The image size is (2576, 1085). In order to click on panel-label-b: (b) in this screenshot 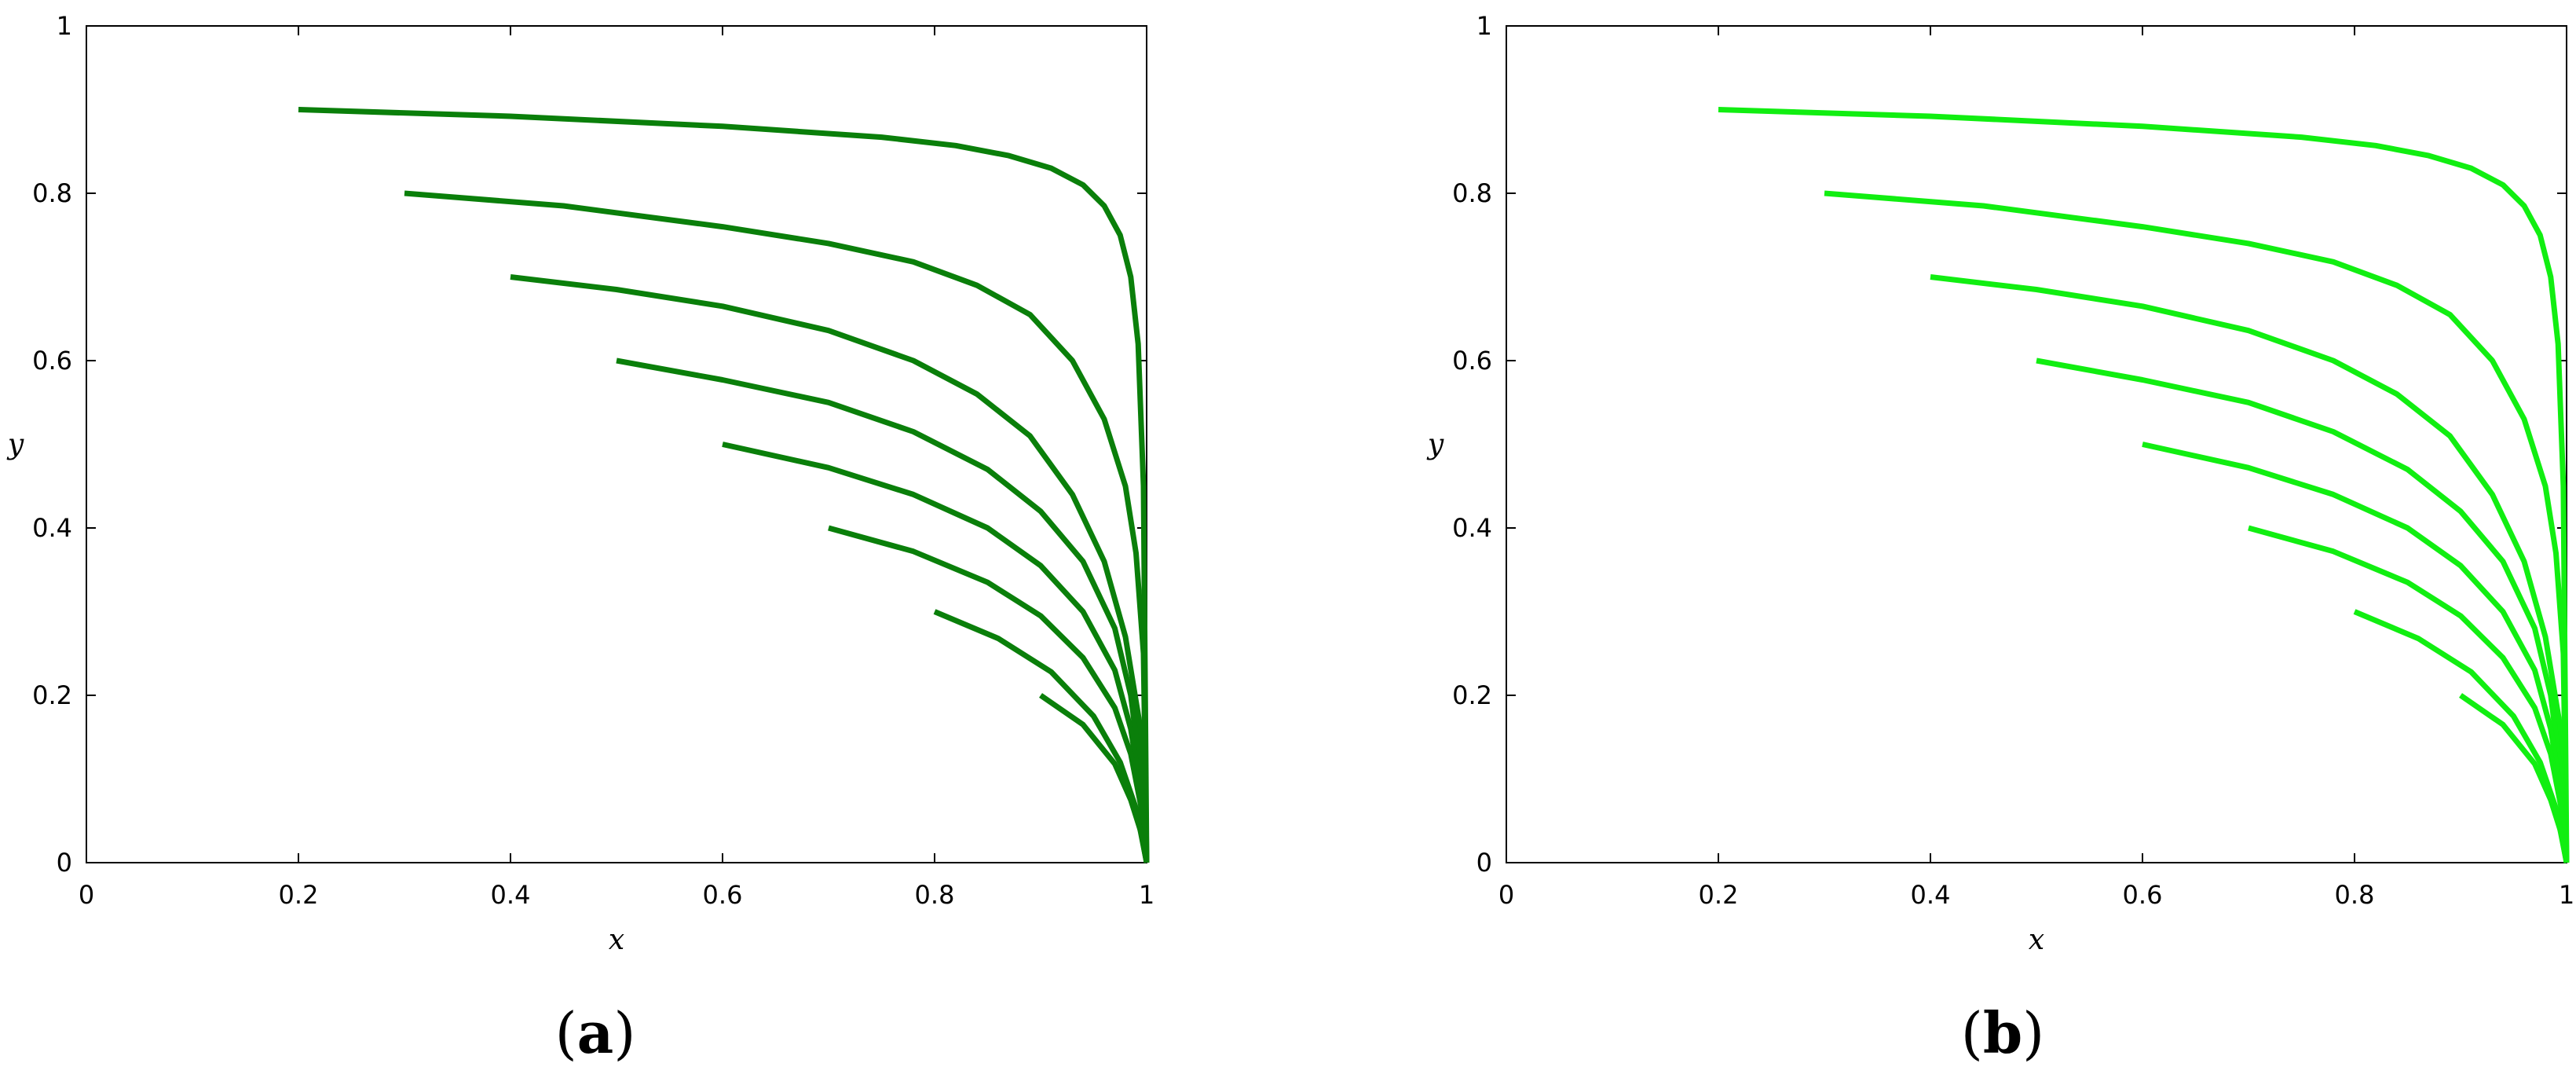, I will do `click(2003, 1032)`.